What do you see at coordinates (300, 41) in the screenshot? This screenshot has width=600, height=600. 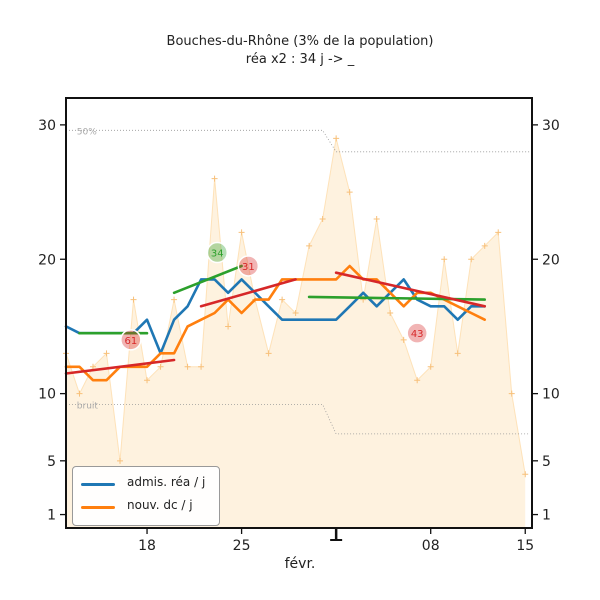 I see `chart-title: Bouches-du-Rhône (3% de la population)` at bounding box center [300, 41].